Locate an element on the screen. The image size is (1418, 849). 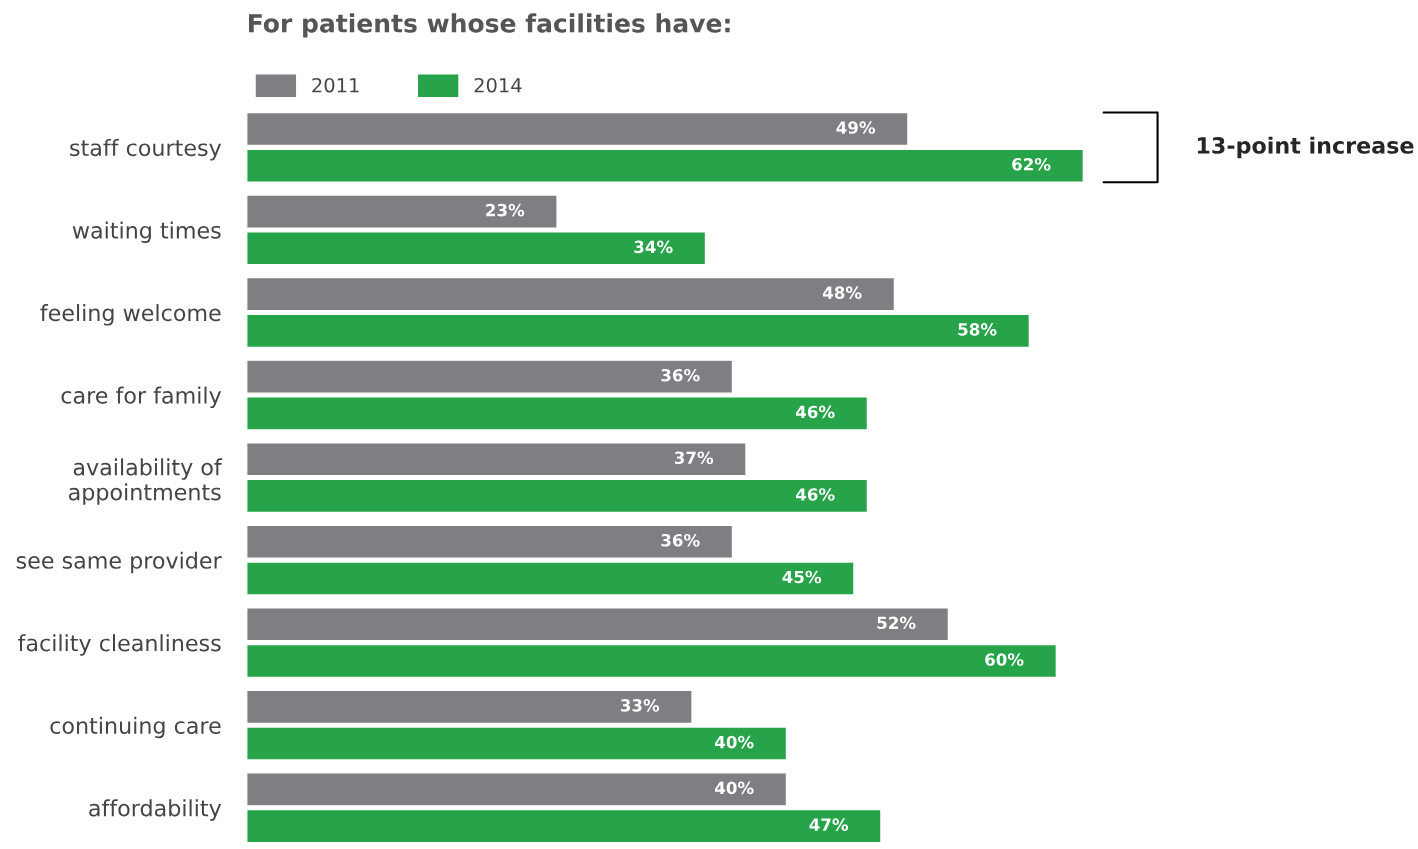
y-tick-label: availability of appointments is located at coordinates (145, 481).